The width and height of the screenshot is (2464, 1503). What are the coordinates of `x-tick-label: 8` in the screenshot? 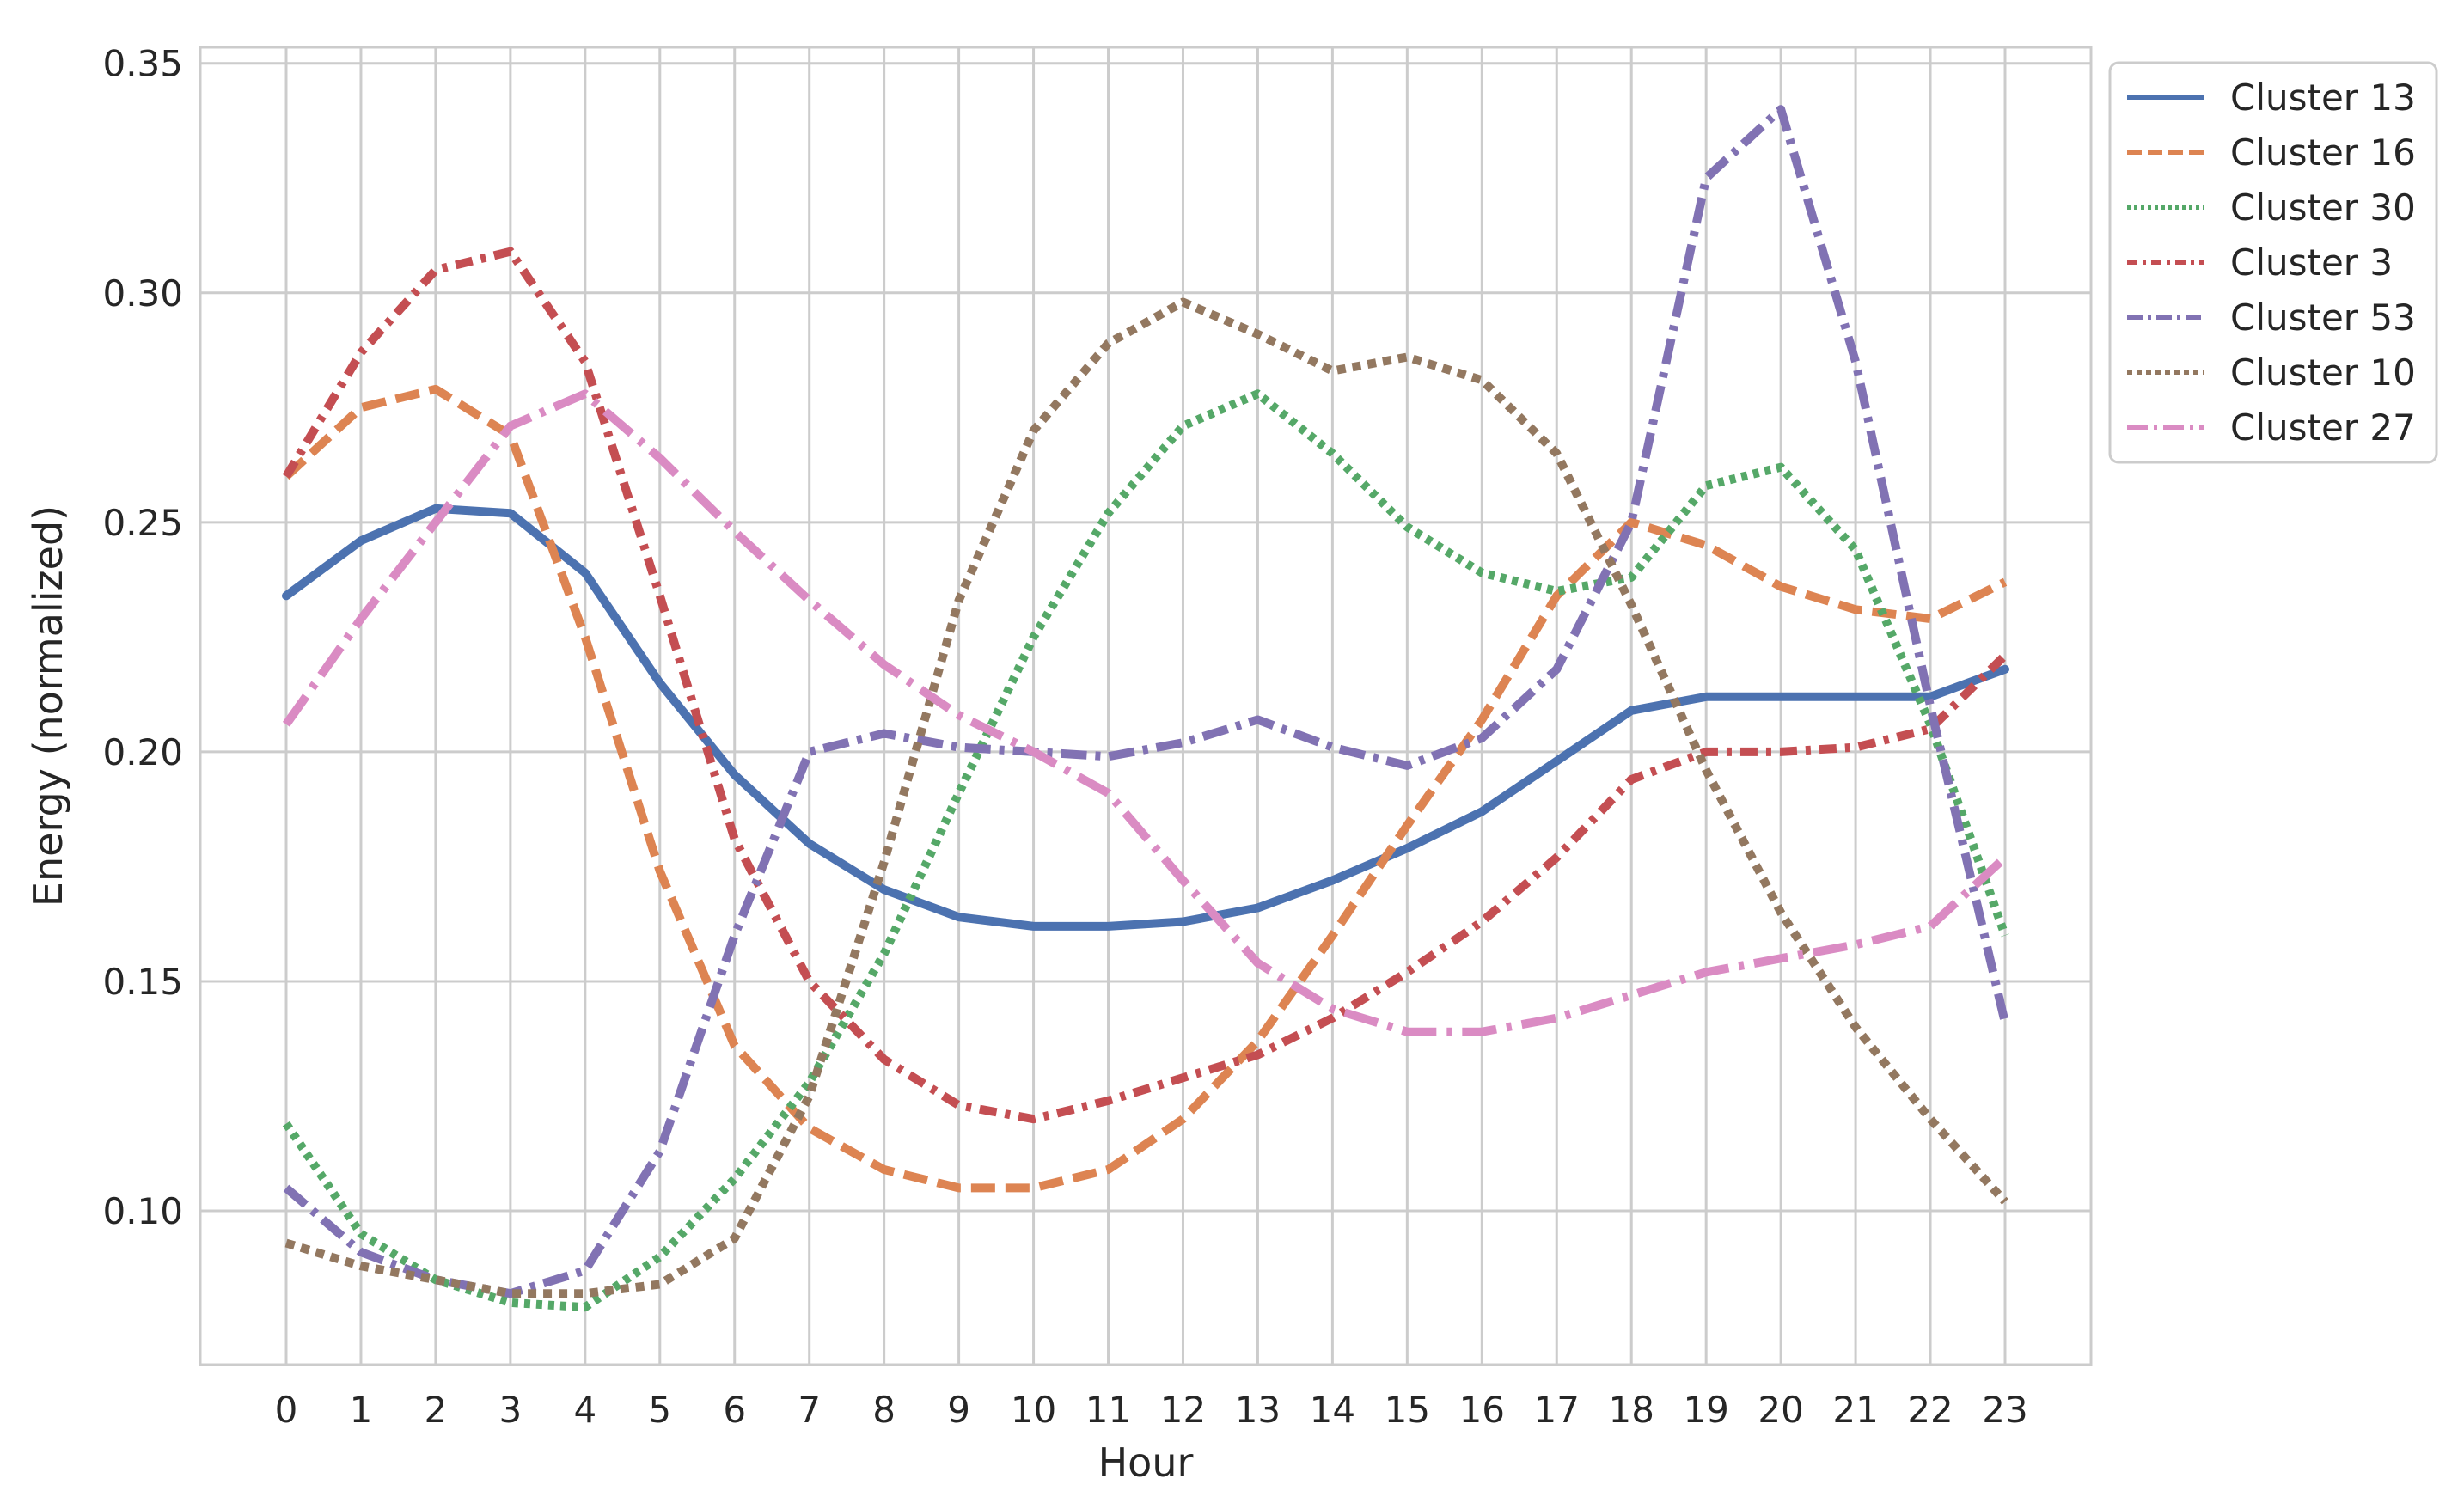 It's located at (884, 1410).